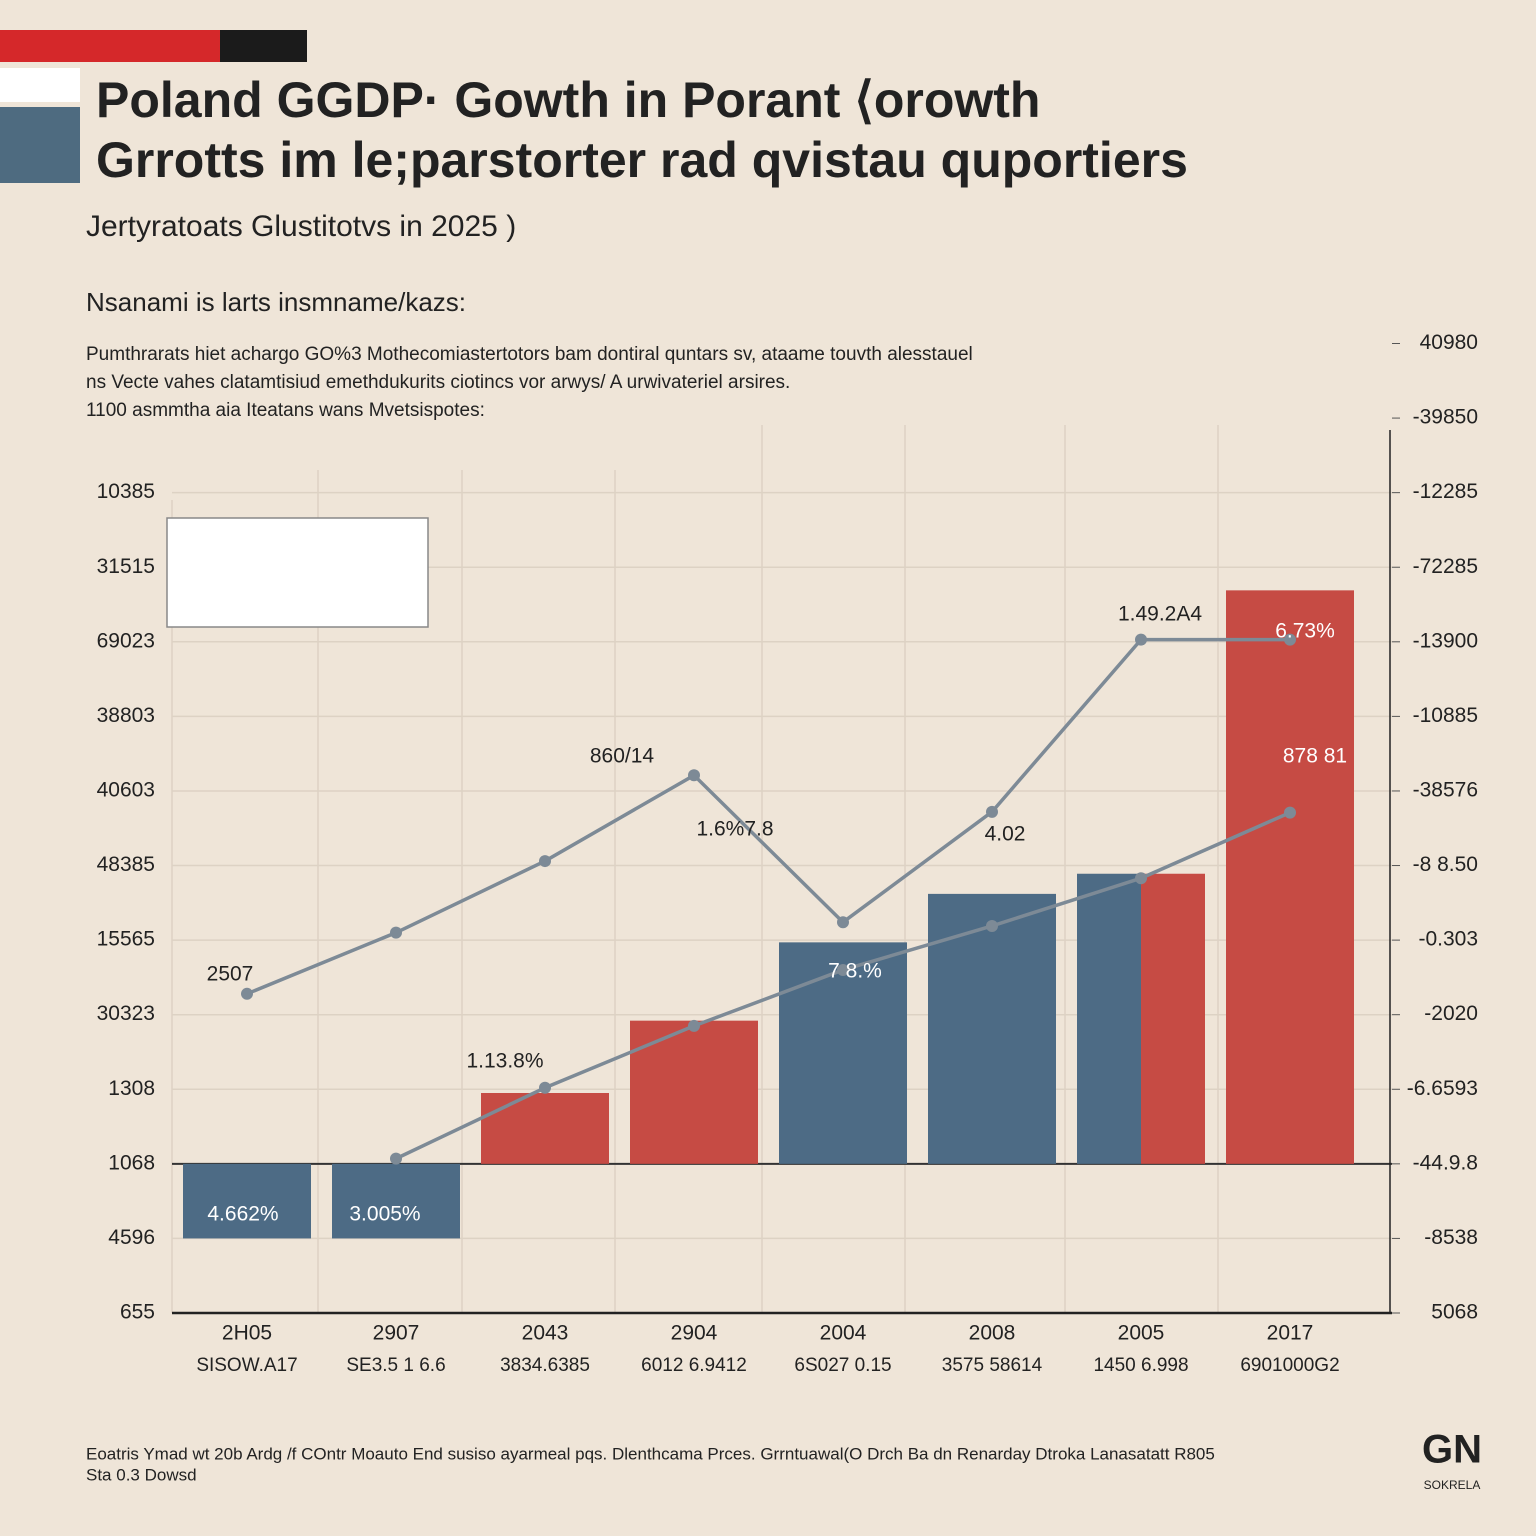 The width and height of the screenshot is (1536, 1536). I want to click on y2-tick-label: -2020, so click(1451, 1013).